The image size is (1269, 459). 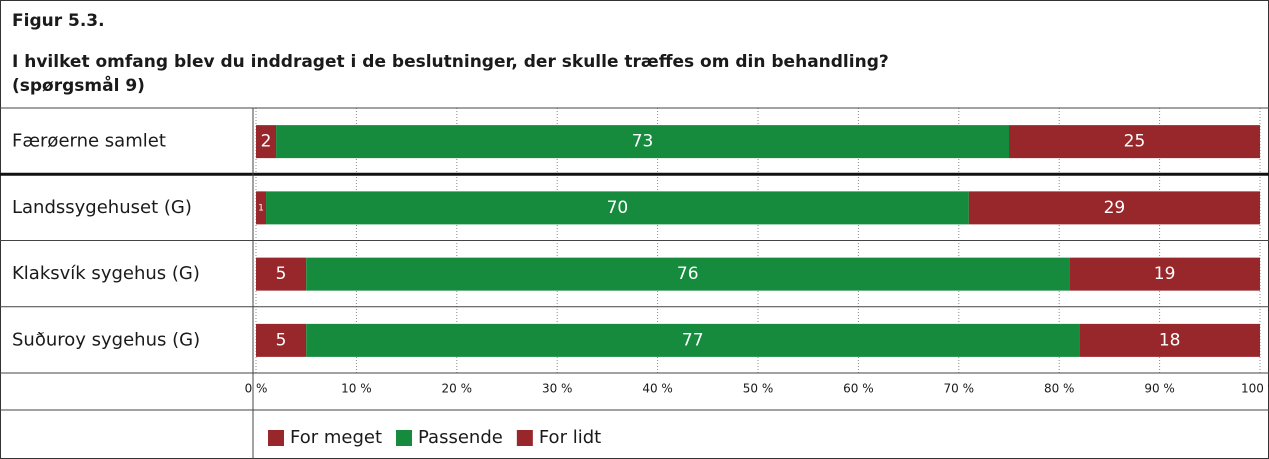 I want to click on value-label: 1, so click(x=261, y=208).